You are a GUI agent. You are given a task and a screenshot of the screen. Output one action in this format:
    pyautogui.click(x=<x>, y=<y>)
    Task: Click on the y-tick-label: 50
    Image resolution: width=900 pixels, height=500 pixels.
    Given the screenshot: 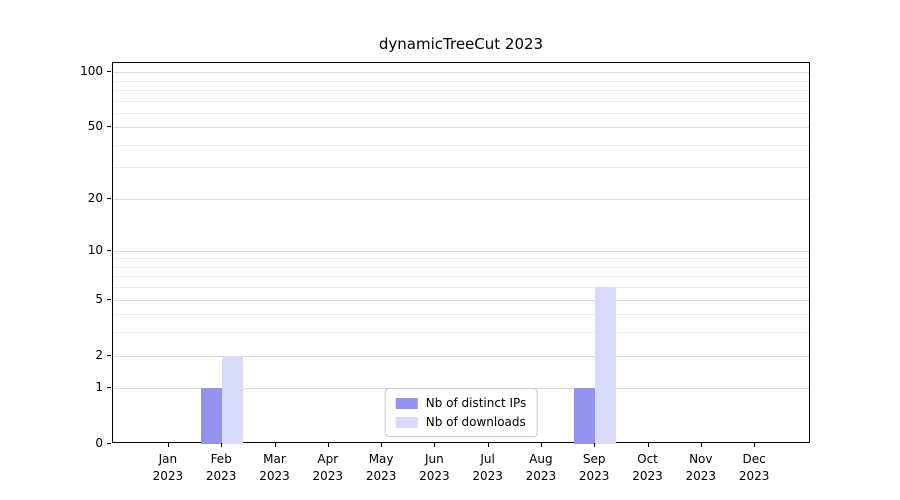 What is the action you would take?
    pyautogui.click(x=95, y=126)
    